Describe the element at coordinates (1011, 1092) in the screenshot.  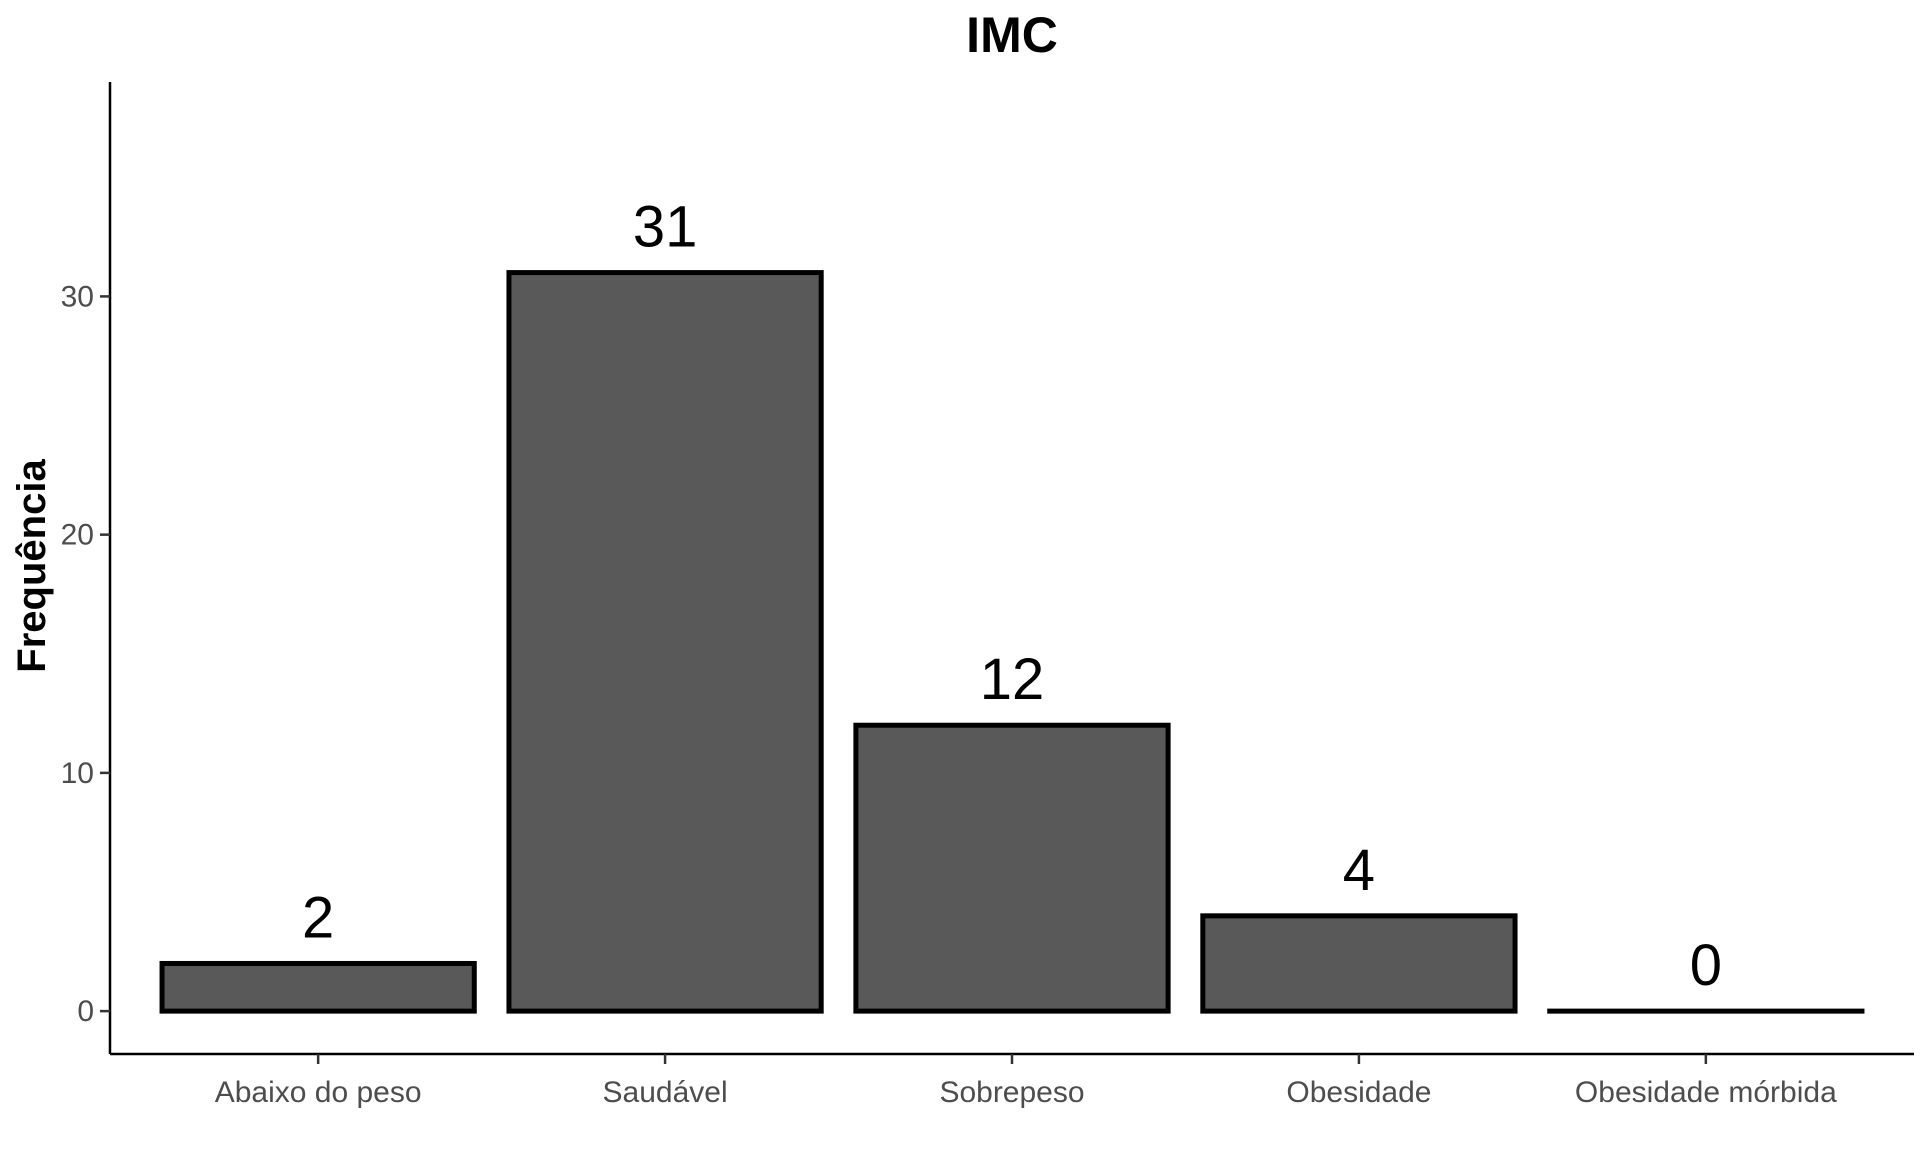
I see `x-tick-label-2: Sobrepeso` at that location.